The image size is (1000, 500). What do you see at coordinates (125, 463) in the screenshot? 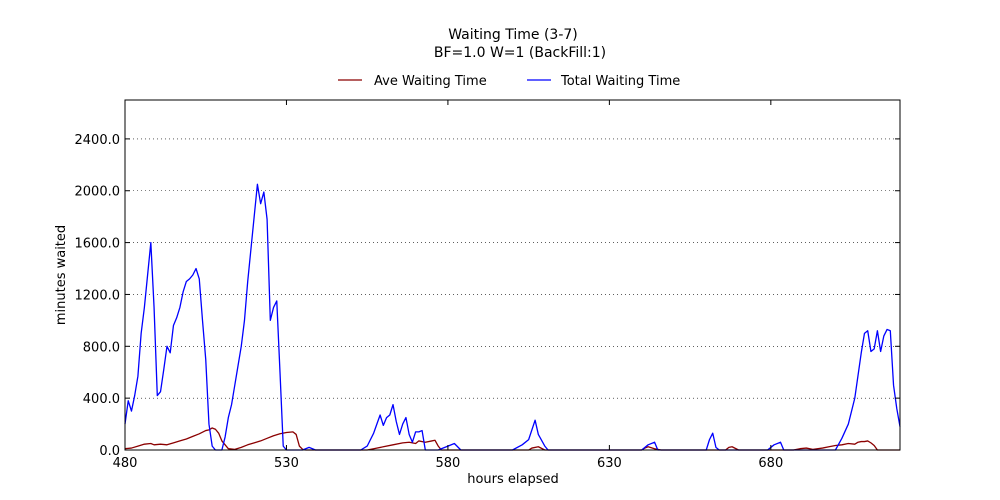
I see `x-tick-label-0: 480` at bounding box center [125, 463].